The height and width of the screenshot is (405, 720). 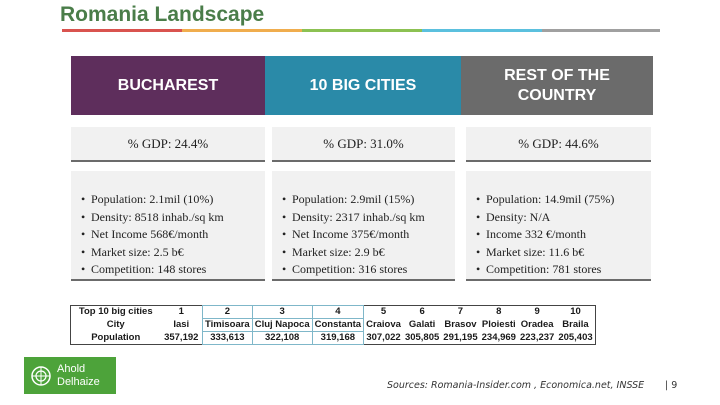 What do you see at coordinates (41, 375) in the screenshot?
I see `ahold-delhaize-logo-icon` at bounding box center [41, 375].